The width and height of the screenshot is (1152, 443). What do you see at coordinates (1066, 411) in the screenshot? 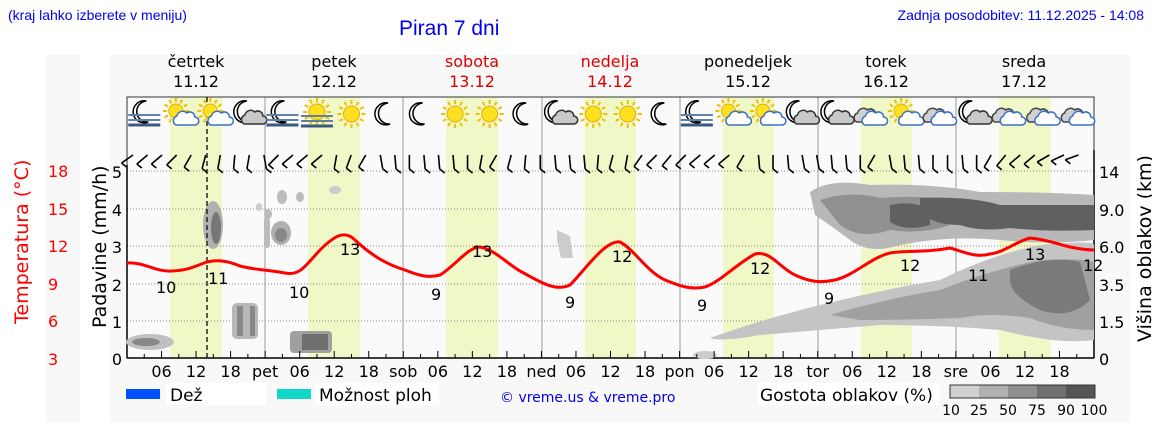
I see `svg-text: 90` at bounding box center [1066, 411].